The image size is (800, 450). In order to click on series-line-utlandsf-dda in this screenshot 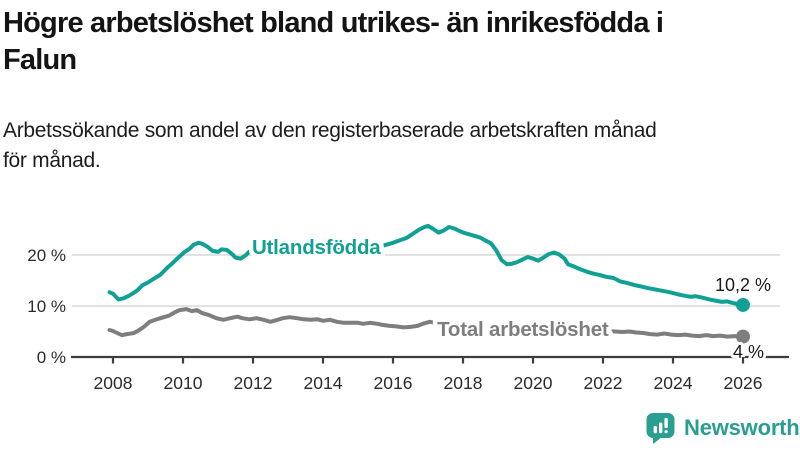, I will do `click(426, 265)`.